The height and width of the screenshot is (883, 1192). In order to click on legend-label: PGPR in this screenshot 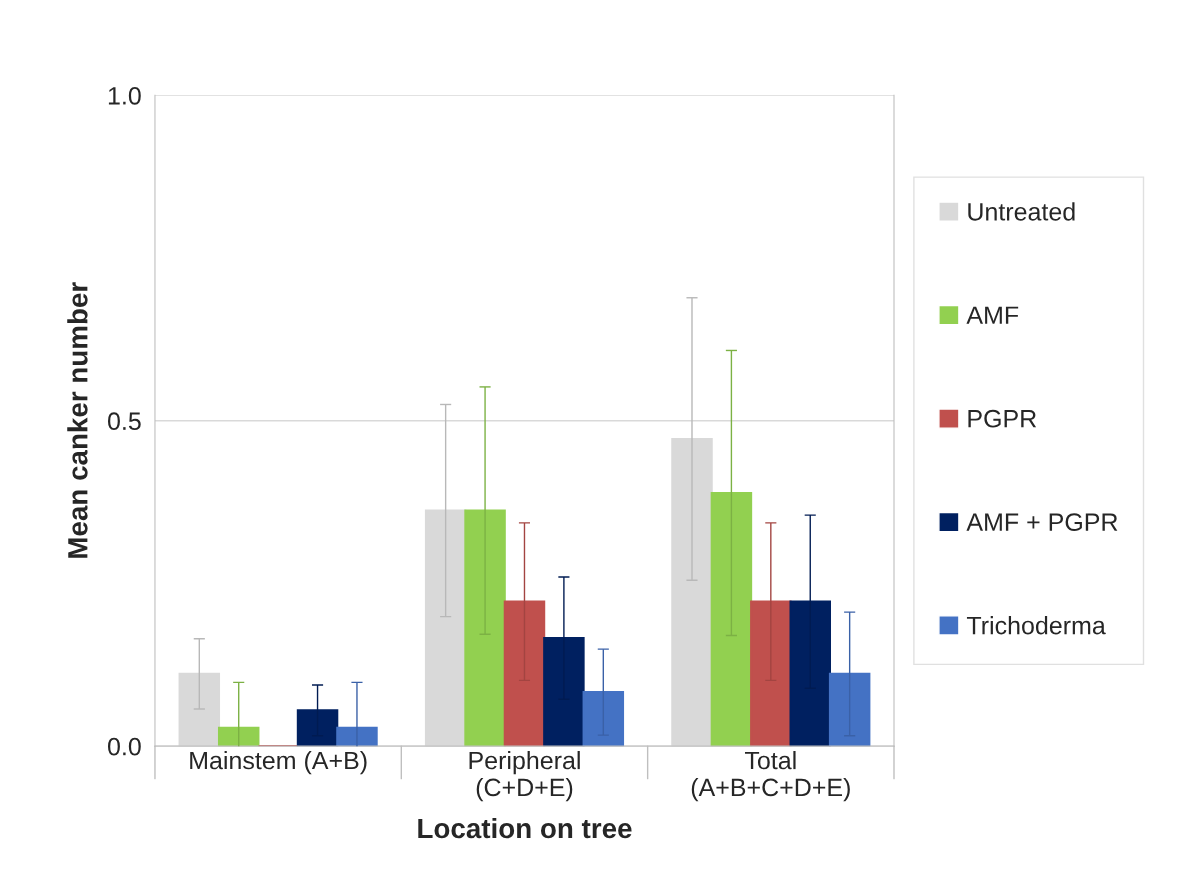, I will do `click(1002, 418)`.